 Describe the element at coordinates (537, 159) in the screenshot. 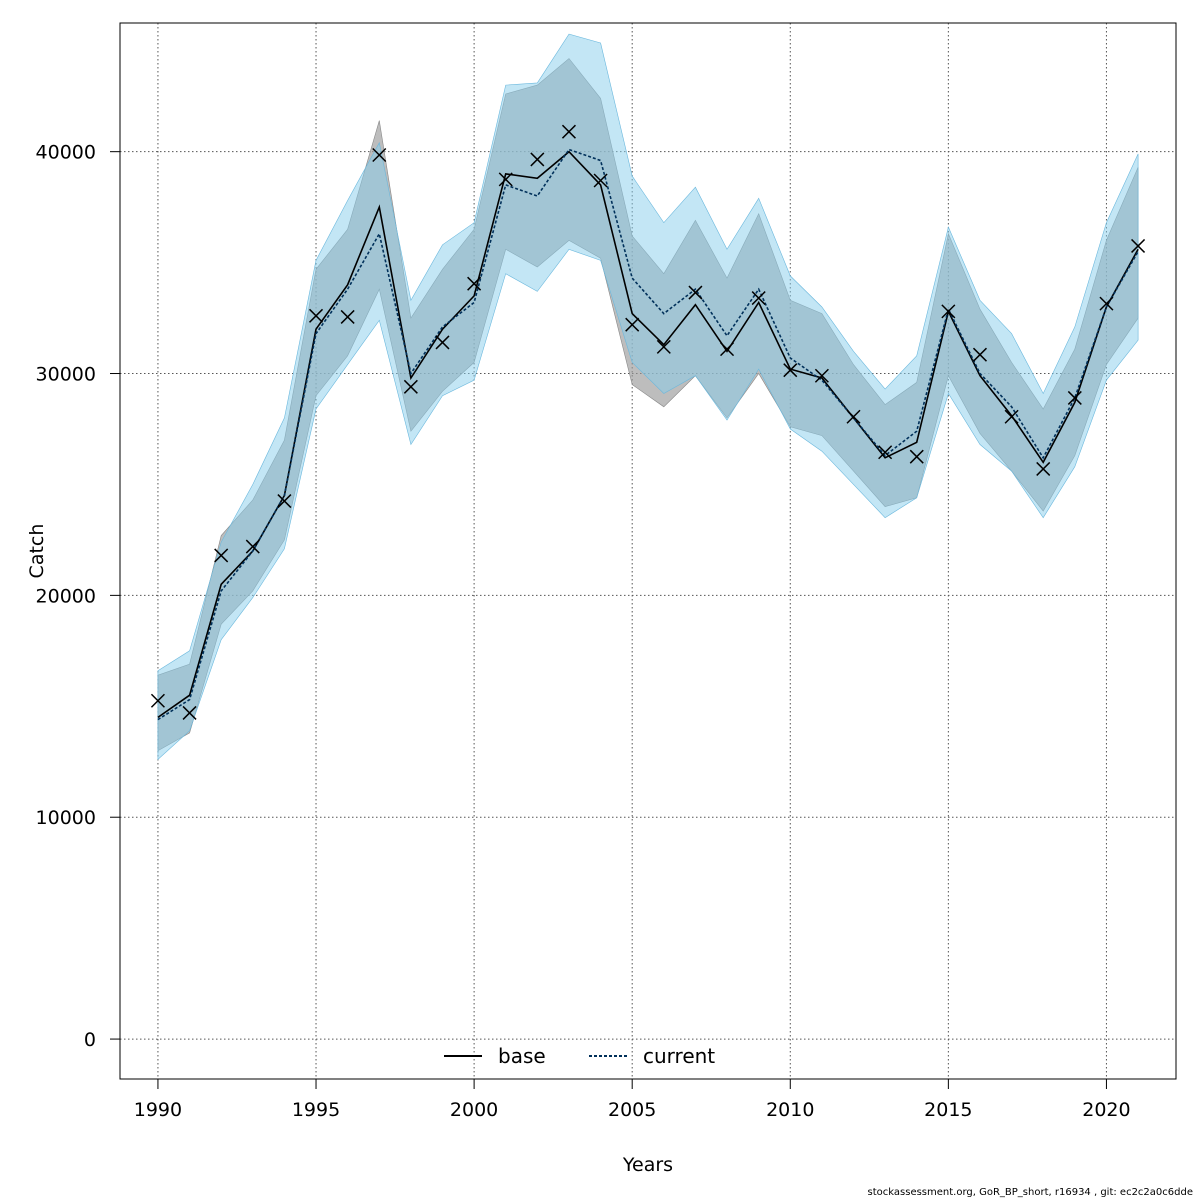

I see `observed-marker-2002` at that location.